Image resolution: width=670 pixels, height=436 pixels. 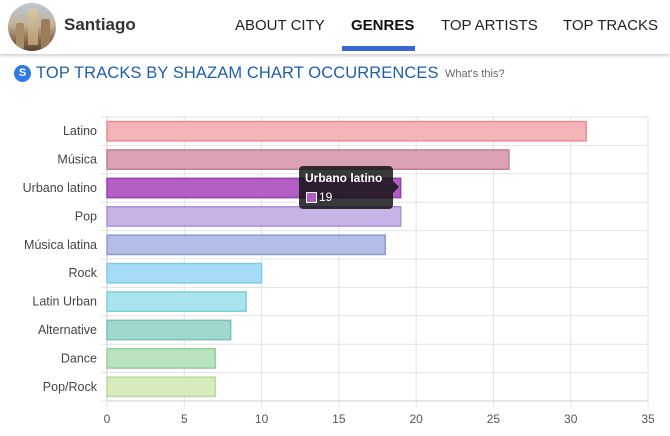 I want to click on y-category-label: Rock, so click(x=83, y=273).